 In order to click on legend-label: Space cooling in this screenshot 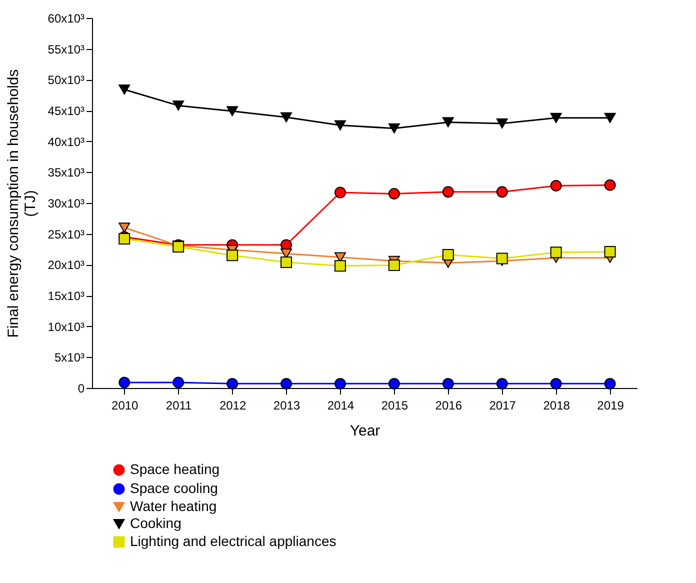, I will do `click(174, 488)`.